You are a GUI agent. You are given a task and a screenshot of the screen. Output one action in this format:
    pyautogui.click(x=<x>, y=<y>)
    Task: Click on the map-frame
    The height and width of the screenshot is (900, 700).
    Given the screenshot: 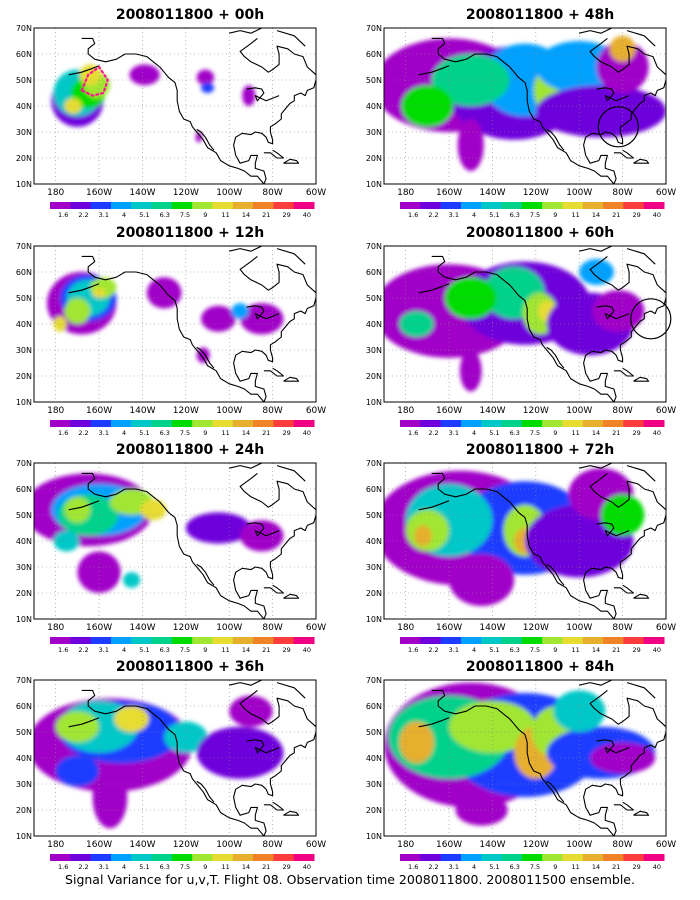 What is the action you would take?
    pyautogui.click(x=175, y=324)
    